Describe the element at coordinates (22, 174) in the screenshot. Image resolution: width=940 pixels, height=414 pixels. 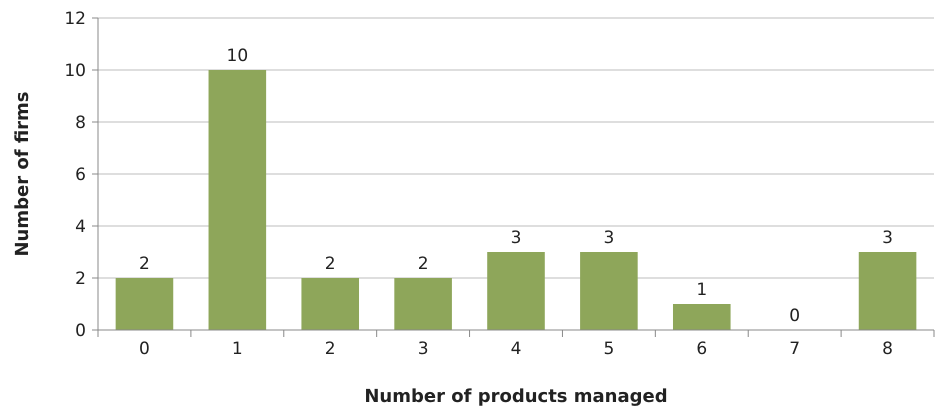
I see `y-axis-title: Number of firms` at that location.